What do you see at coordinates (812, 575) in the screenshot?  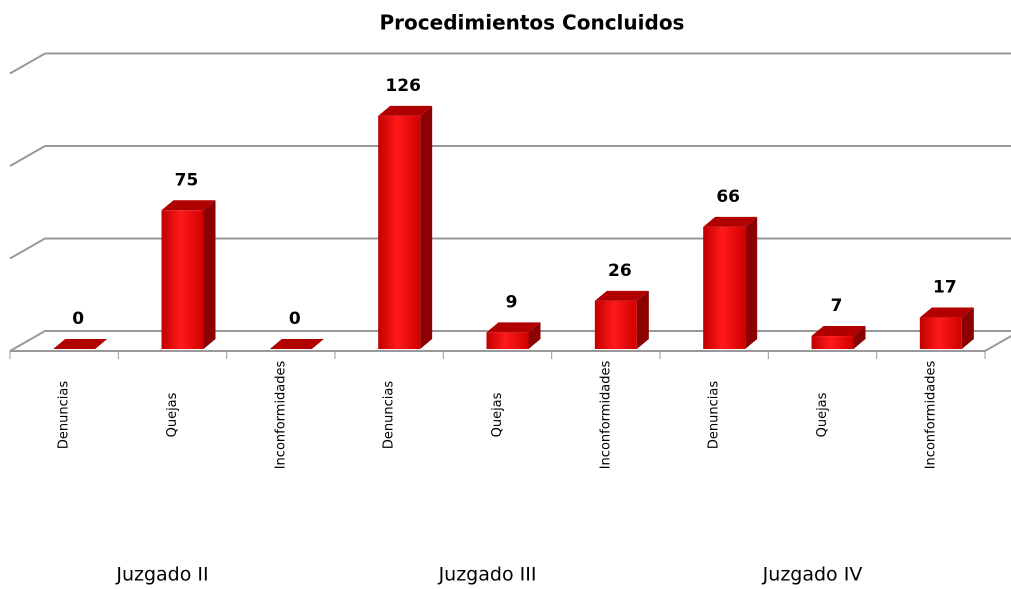 I see `group-label: Juzgado IV` at bounding box center [812, 575].